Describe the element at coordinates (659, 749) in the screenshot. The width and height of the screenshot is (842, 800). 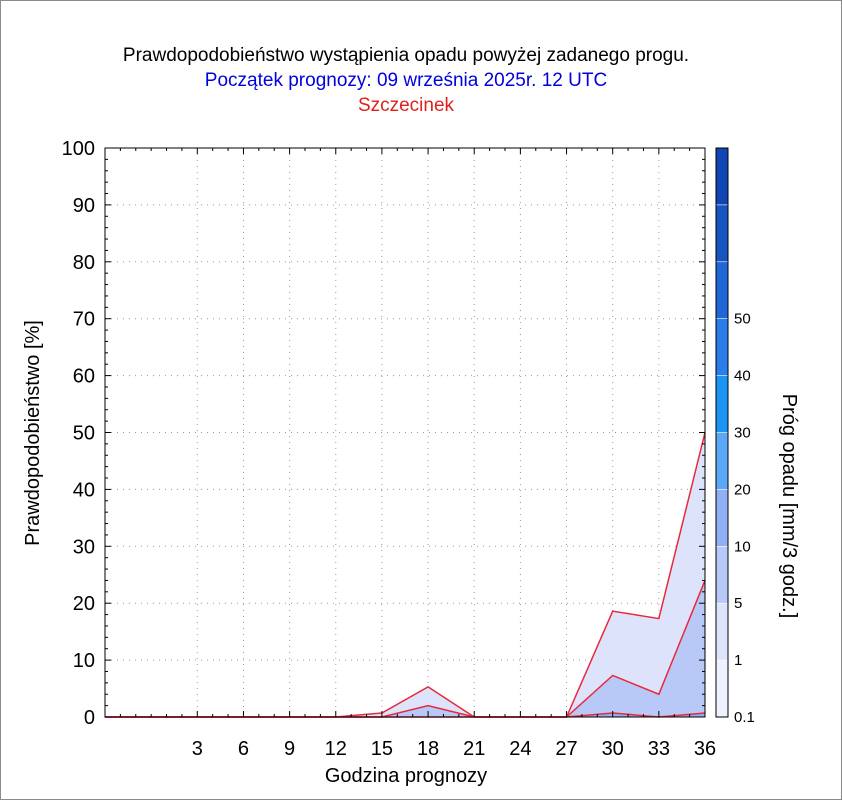
I see `x-tick-label: 33` at that location.